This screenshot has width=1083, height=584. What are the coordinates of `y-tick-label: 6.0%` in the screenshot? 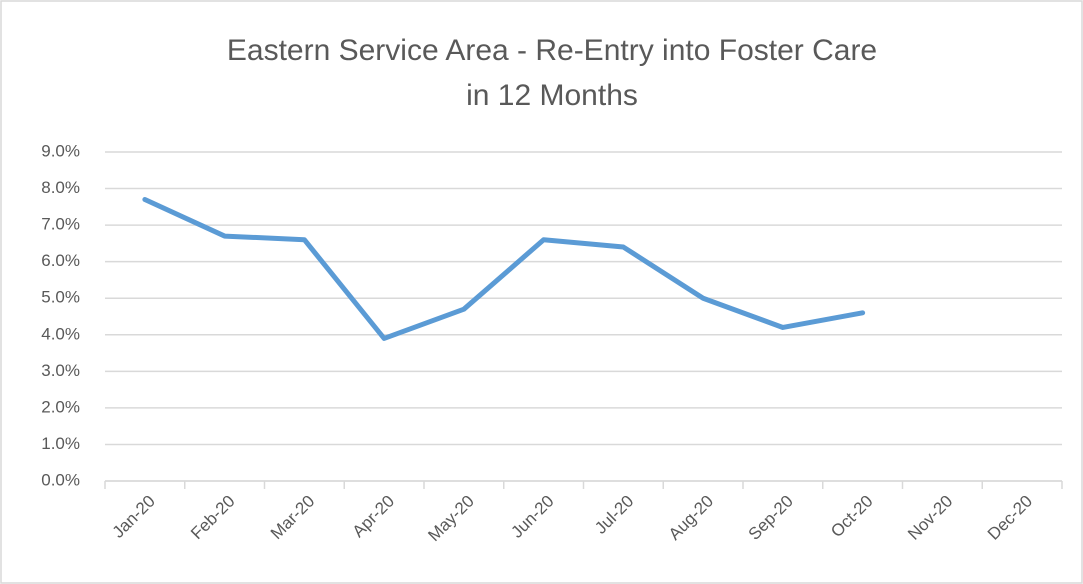 It's located at (60, 260).